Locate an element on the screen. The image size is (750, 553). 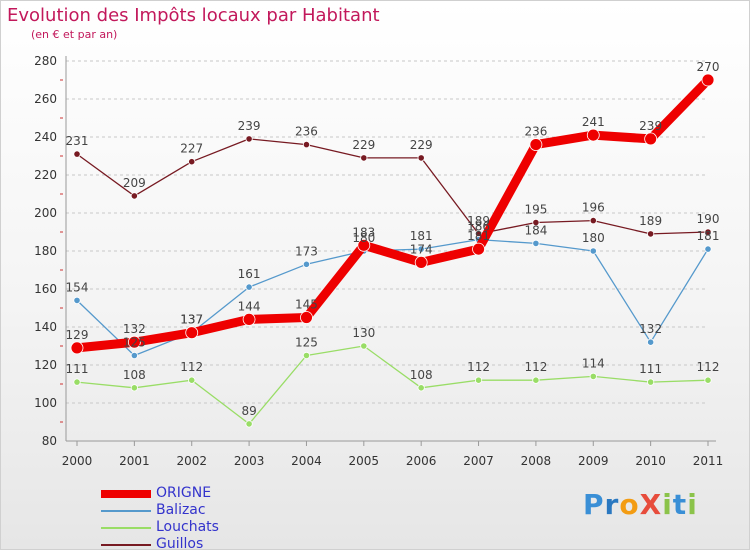
x-tick-label: 2002 is located at coordinates (191, 461).